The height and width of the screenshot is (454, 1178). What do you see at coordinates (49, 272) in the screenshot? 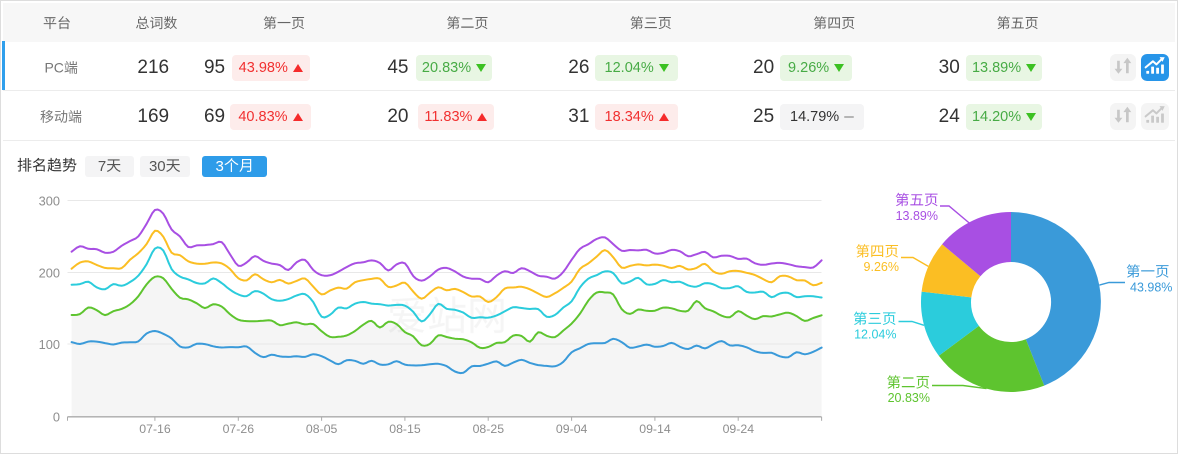
I see `svg-text: 200` at bounding box center [49, 272].